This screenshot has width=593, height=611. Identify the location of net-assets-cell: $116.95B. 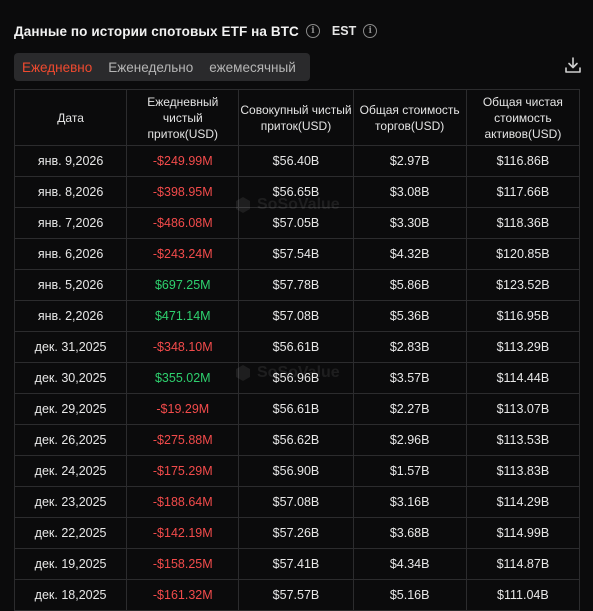
(523, 316).